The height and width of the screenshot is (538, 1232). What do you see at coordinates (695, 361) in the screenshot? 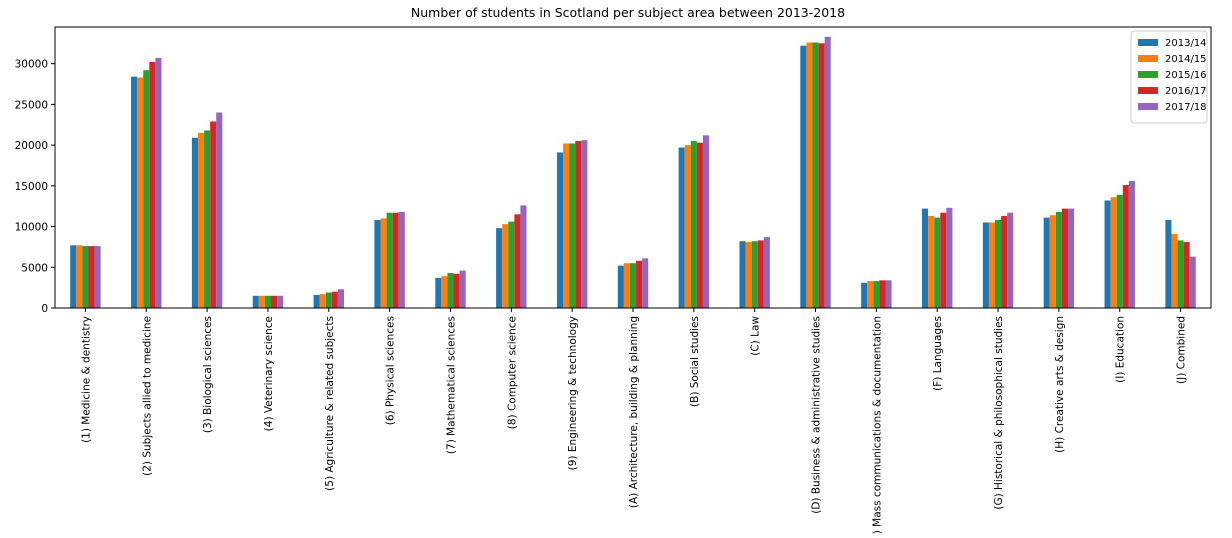
I see `x-tick-label: (B) Social studies` at bounding box center [695, 361].